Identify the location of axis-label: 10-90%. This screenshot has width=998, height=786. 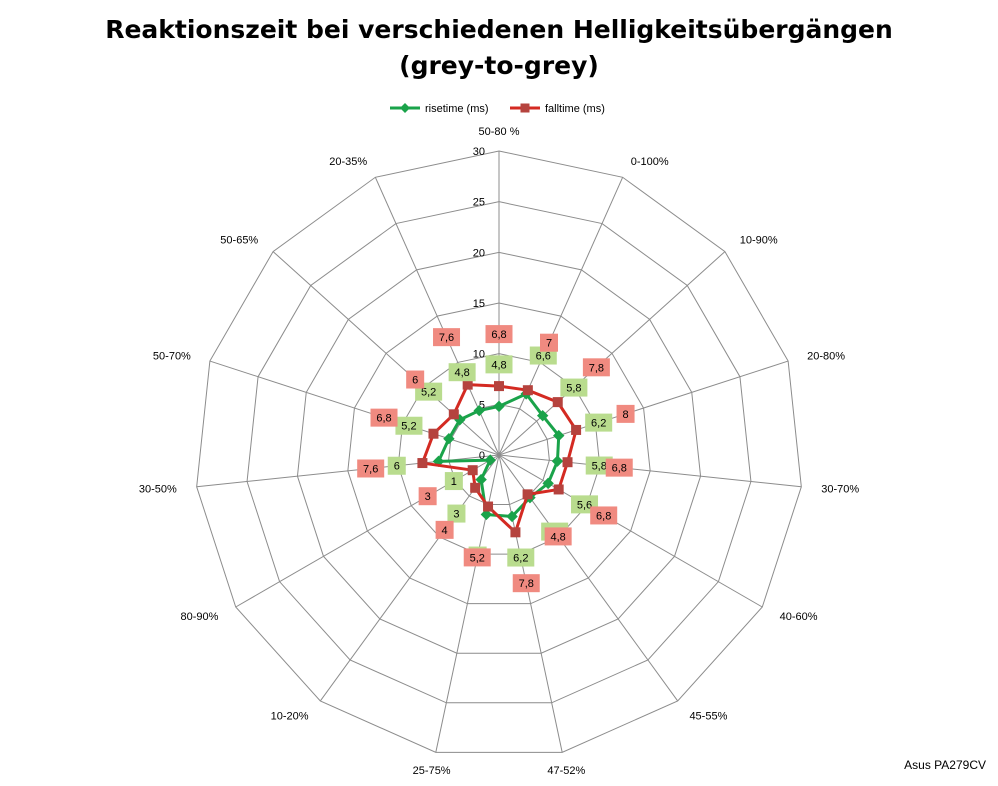
(759, 241).